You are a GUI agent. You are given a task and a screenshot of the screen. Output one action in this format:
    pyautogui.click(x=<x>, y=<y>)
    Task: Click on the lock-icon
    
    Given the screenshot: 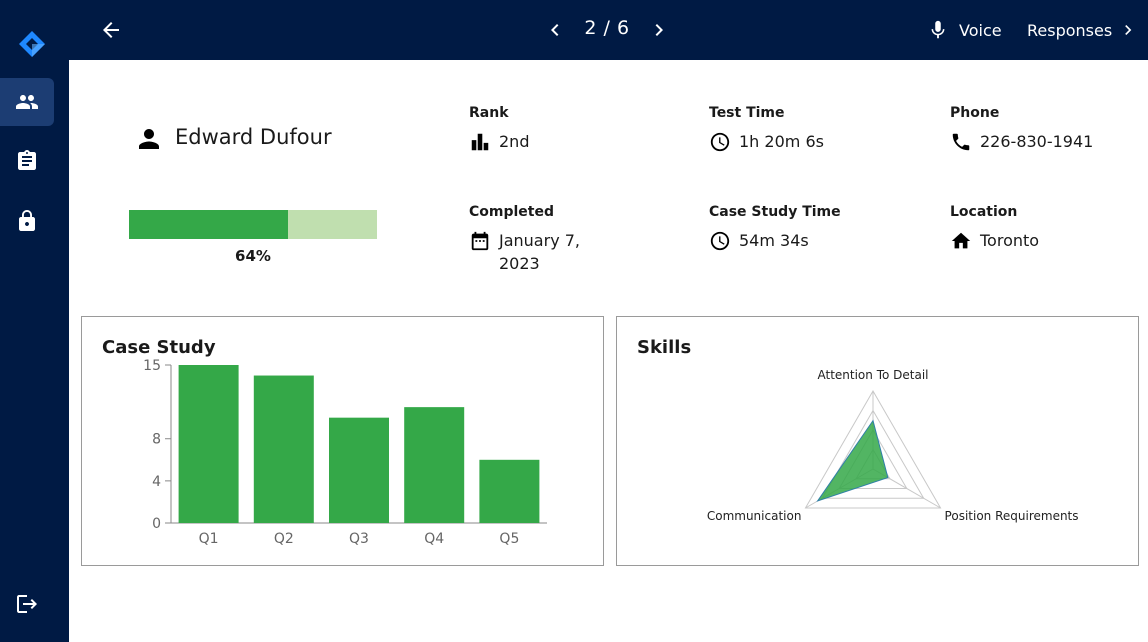 What is the action you would take?
    pyautogui.click(x=27, y=220)
    